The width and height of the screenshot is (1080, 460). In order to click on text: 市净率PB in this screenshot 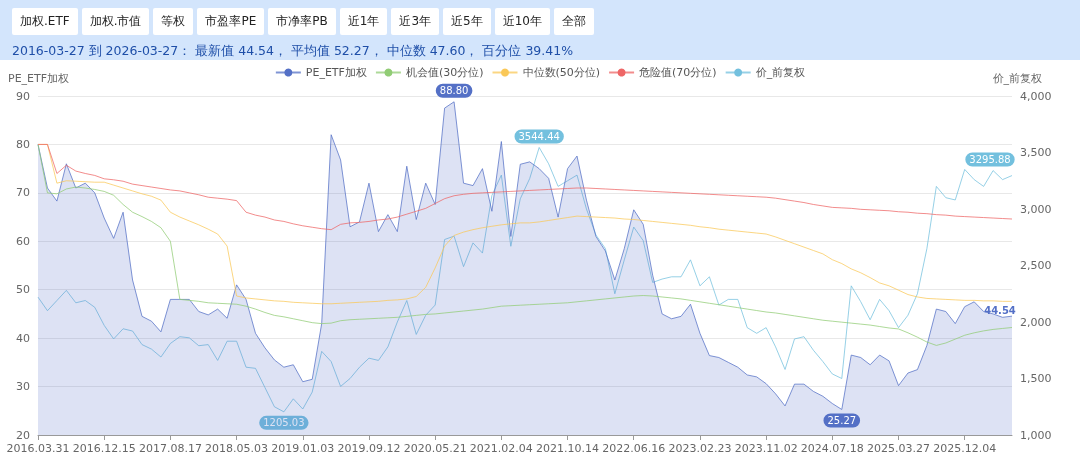, I will do `click(302, 21)`.